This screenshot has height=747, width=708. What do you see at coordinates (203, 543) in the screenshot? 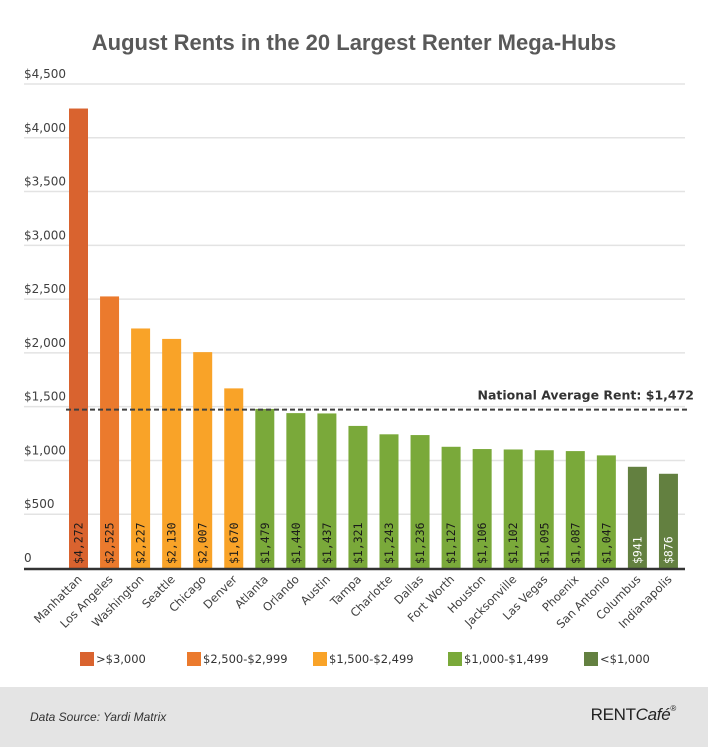
I see `data-label: $2,007` at bounding box center [203, 543].